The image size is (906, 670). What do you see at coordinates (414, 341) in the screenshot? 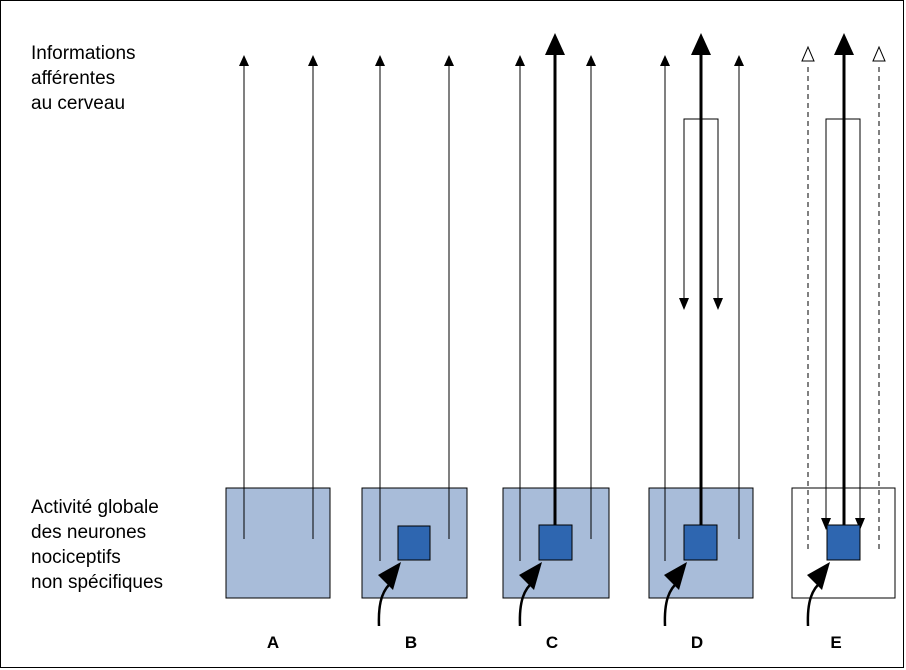
I see `column-b` at bounding box center [414, 341].